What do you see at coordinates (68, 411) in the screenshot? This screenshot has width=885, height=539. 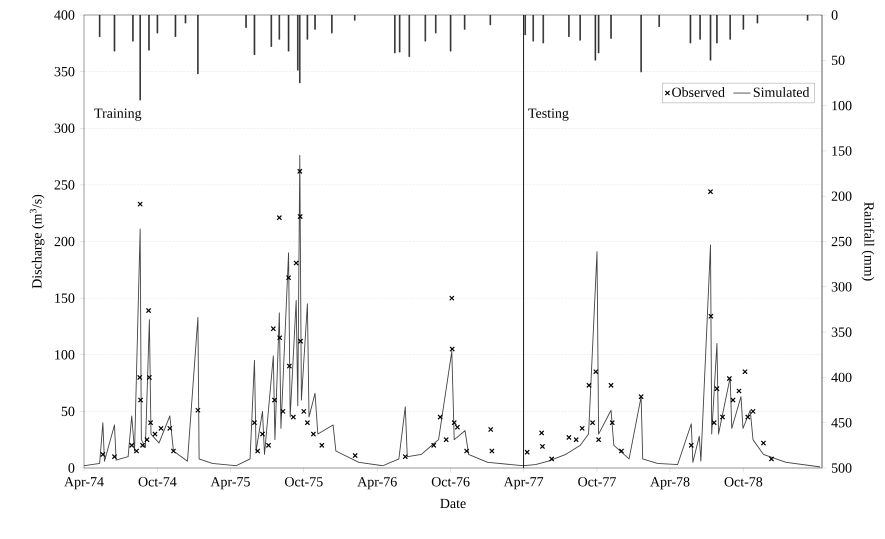 I see `y-tick-label: 50` at bounding box center [68, 411].